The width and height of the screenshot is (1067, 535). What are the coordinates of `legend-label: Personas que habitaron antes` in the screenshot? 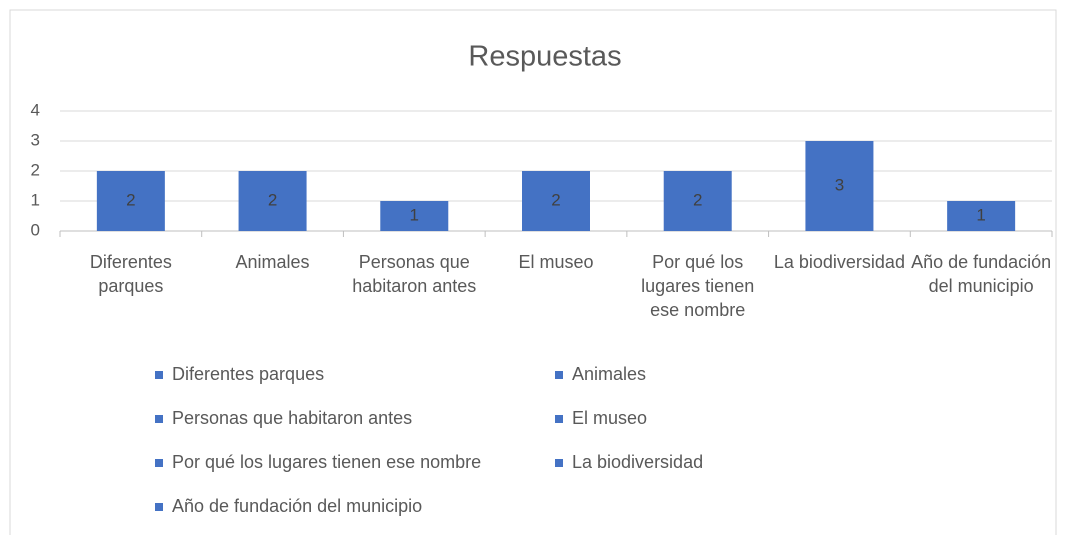 It's located at (292, 418).